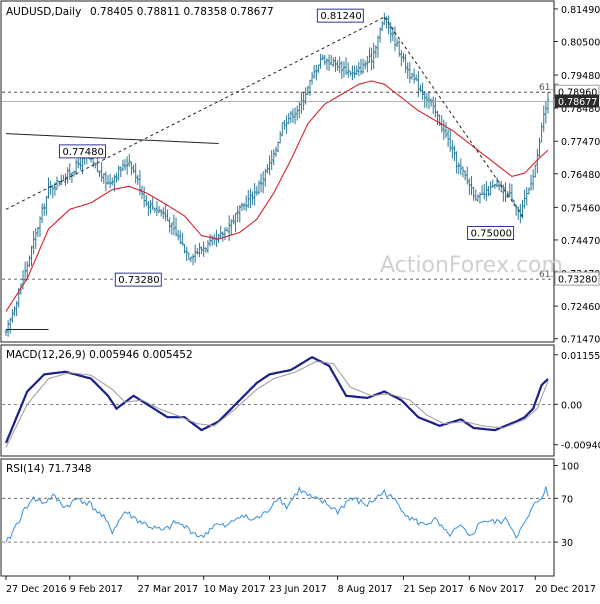 This screenshot has width=600, height=604. I want to click on rsi-grid, so click(277, 520).